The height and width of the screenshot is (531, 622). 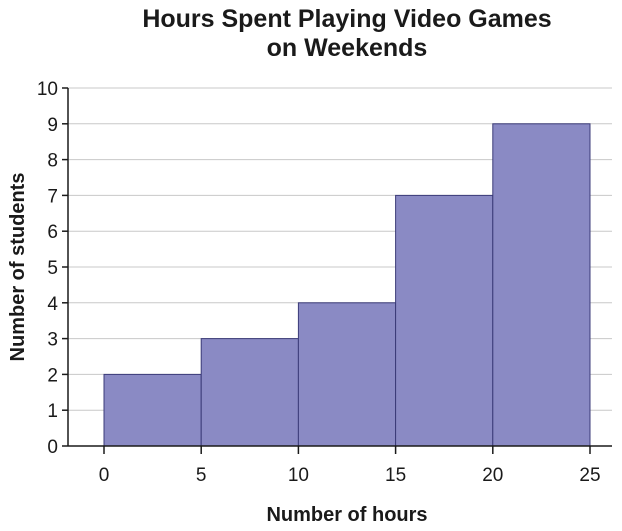 What do you see at coordinates (298, 475) in the screenshot?
I see `x-tick-label-10: 10` at bounding box center [298, 475].